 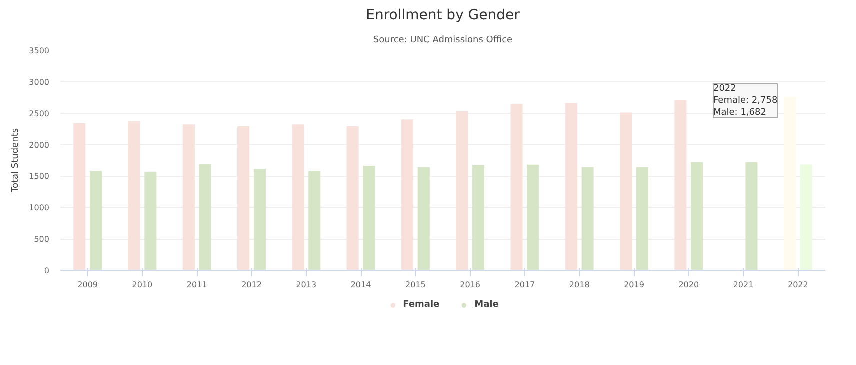 I want to click on x-tick-label: 2016, so click(x=470, y=285).